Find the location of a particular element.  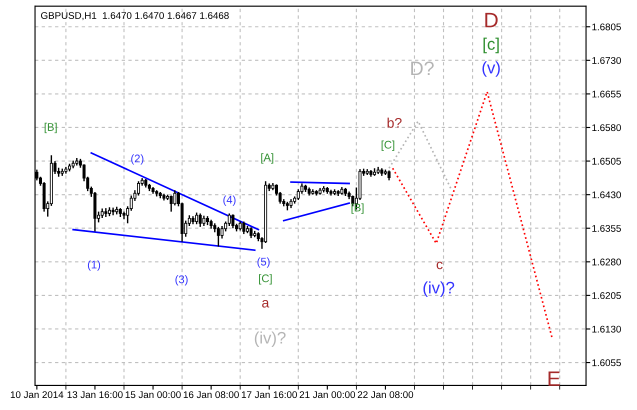

annotation: (1) is located at coordinates (94, 265).